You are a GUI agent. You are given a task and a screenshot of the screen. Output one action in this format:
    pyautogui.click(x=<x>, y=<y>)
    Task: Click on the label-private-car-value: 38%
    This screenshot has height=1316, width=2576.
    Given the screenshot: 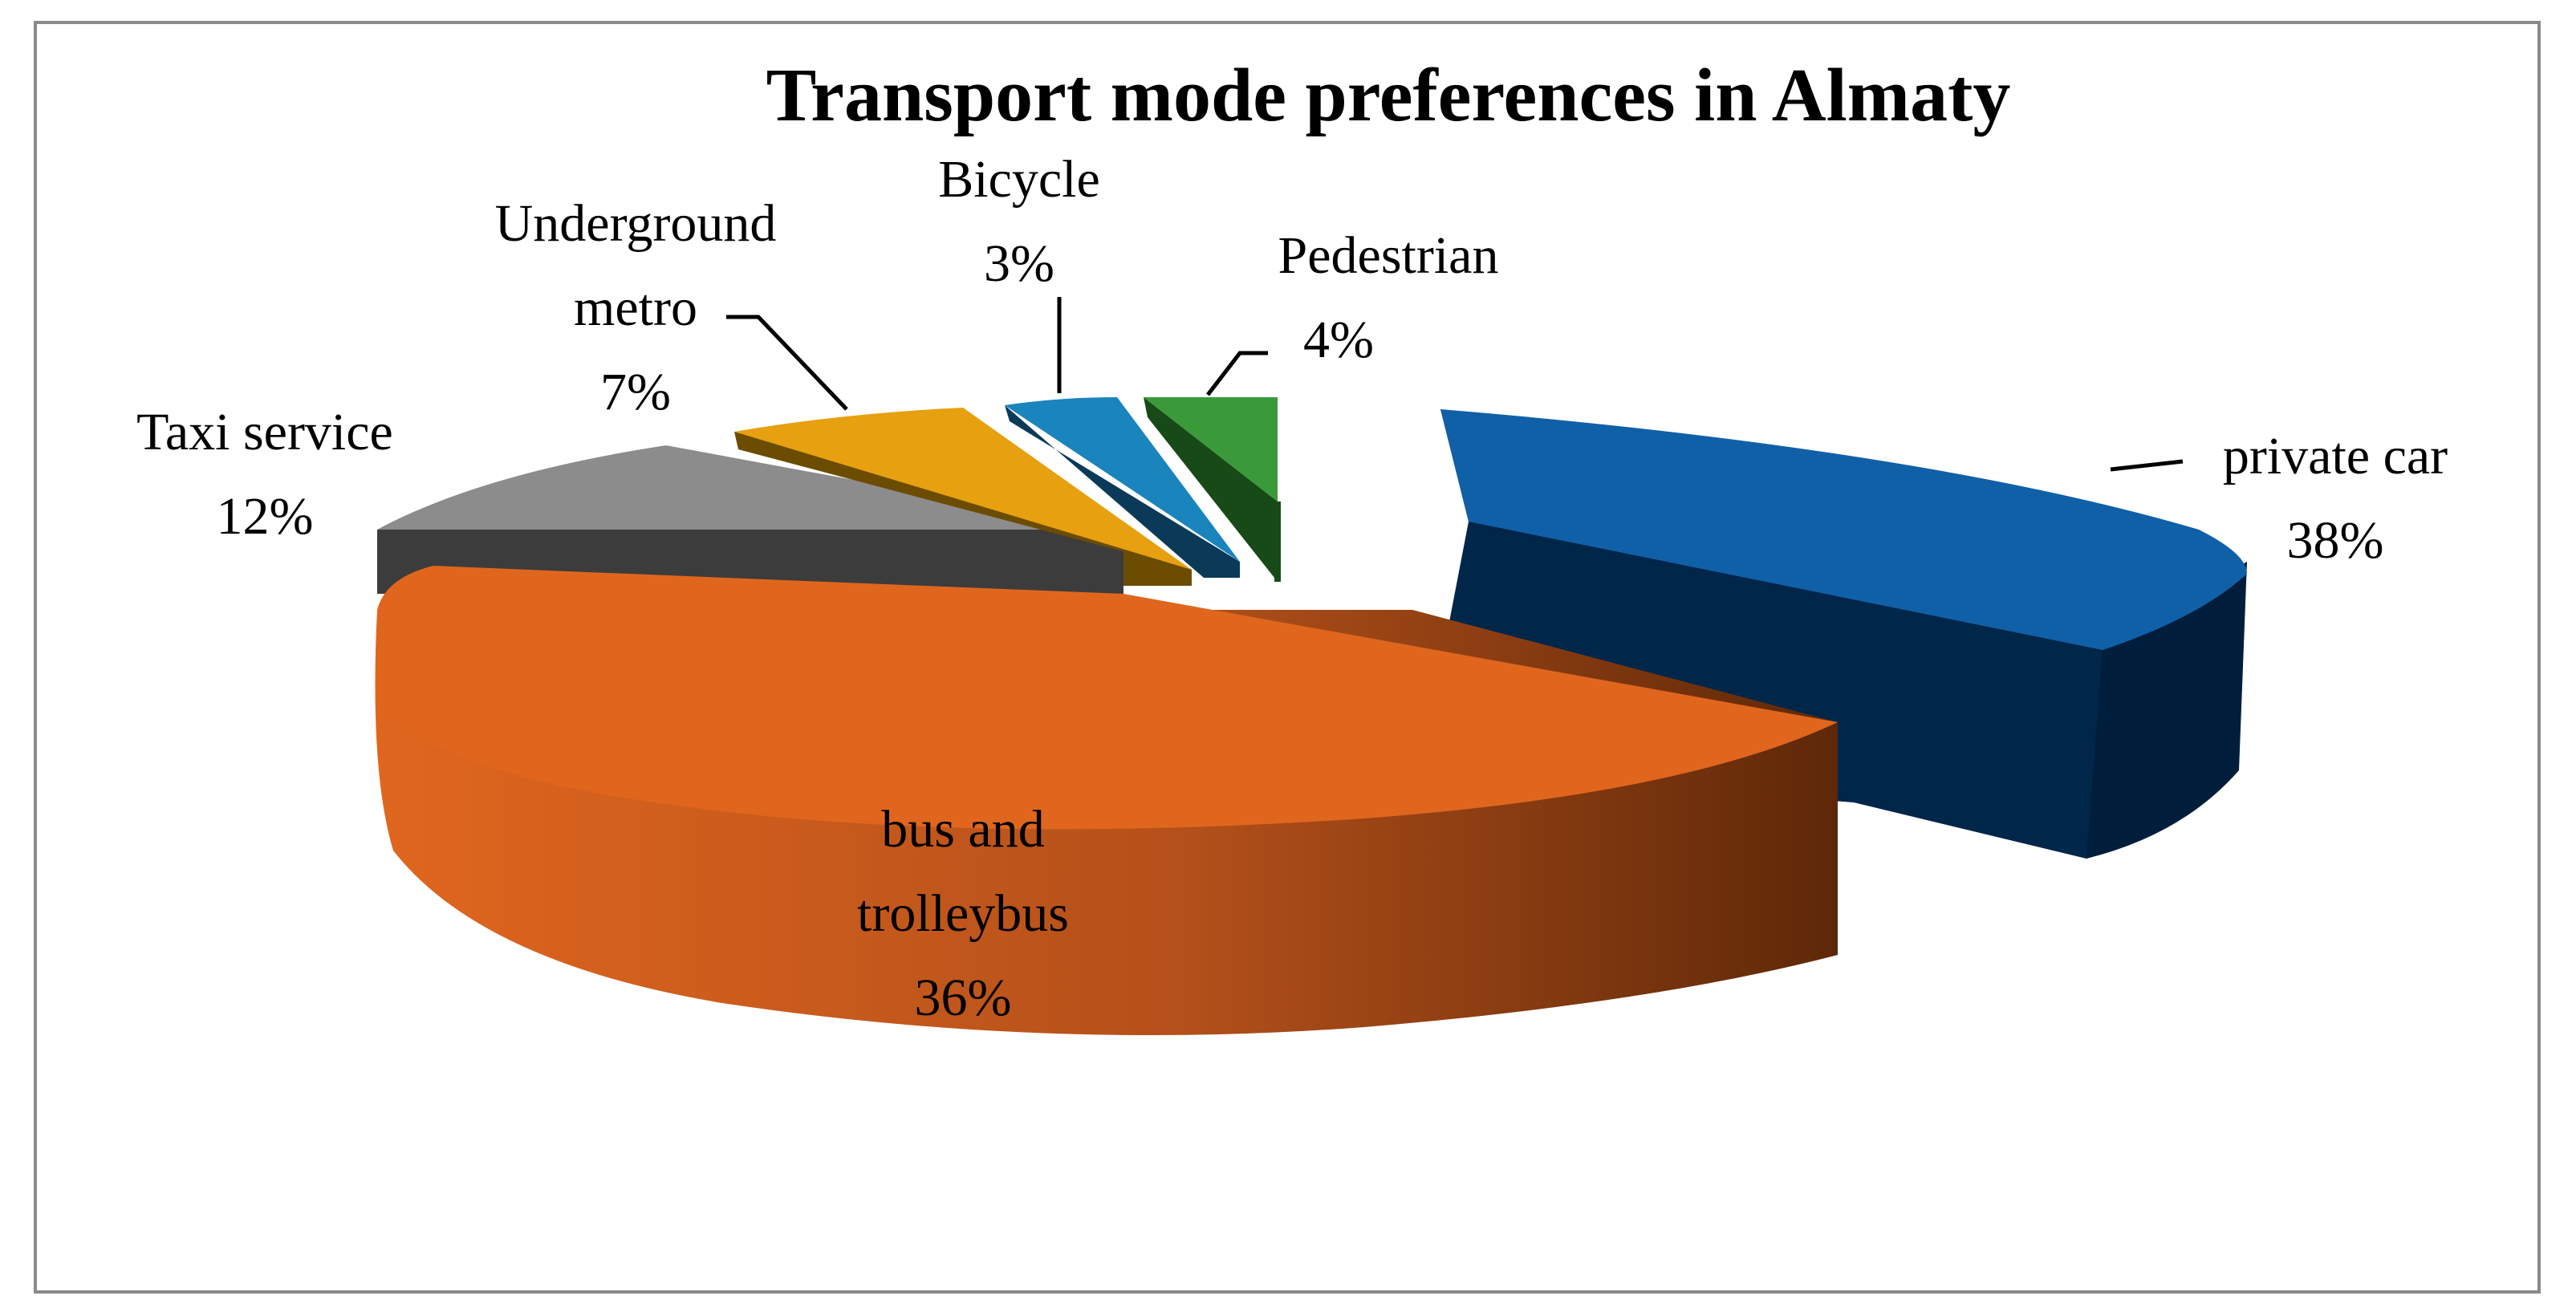 What is the action you would take?
    pyautogui.click(x=2335, y=540)
    